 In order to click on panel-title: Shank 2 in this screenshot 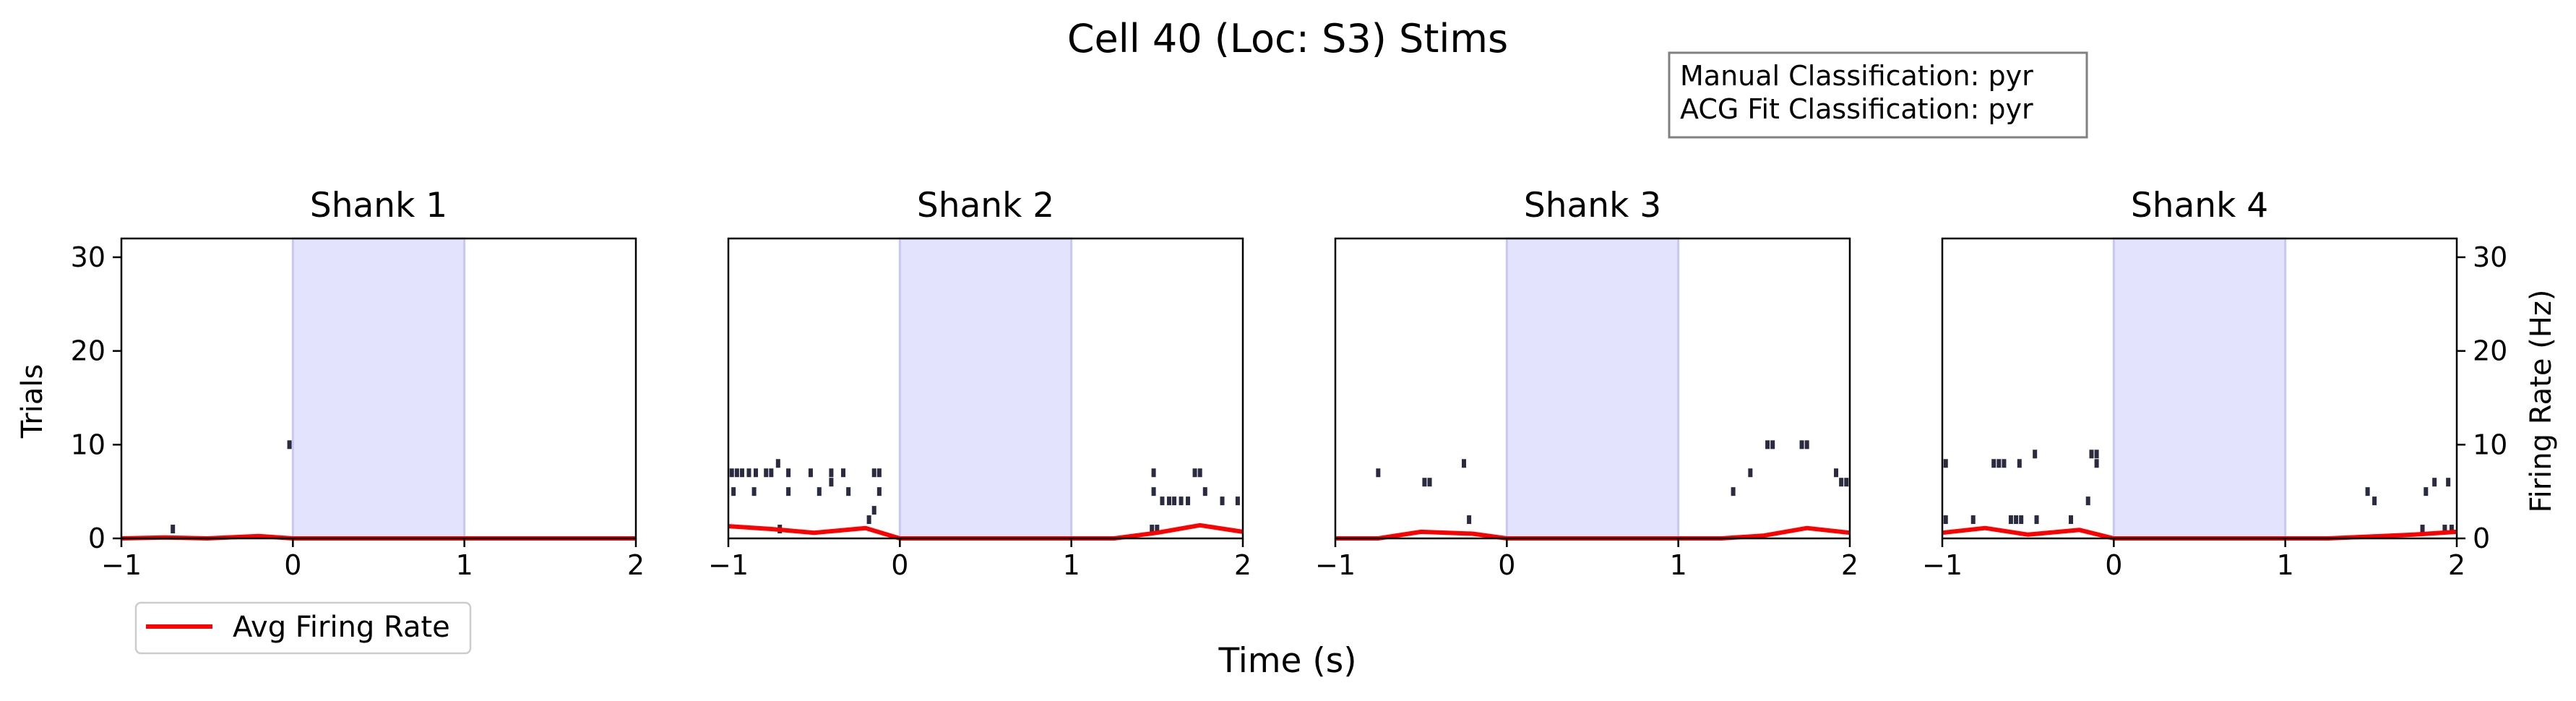, I will do `click(985, 205)`.